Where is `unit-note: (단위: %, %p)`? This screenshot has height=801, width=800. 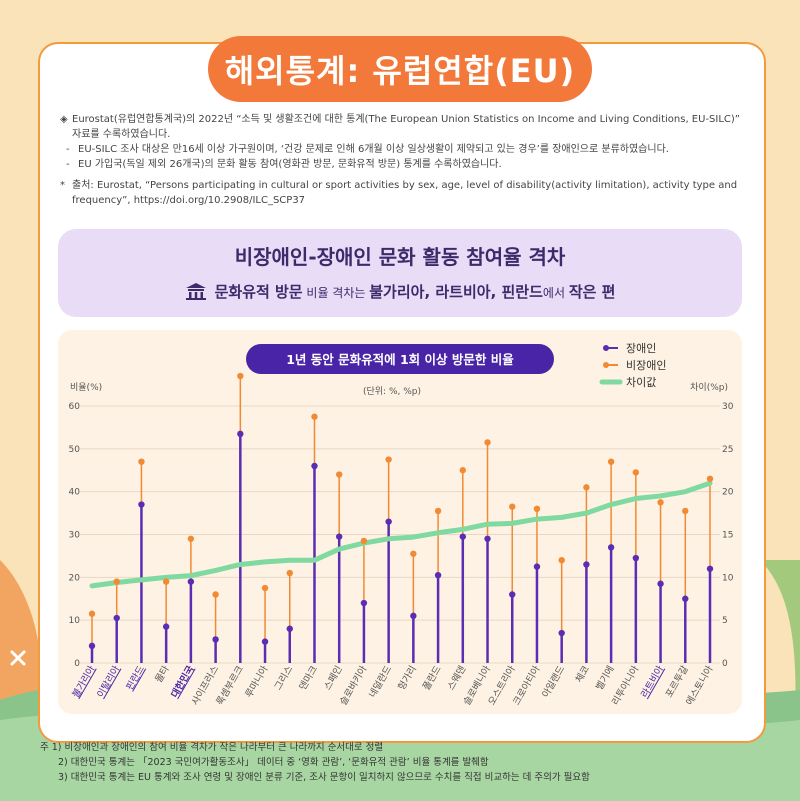 unit-note: (단위: %, %p) is located at coordinates (392, 391).